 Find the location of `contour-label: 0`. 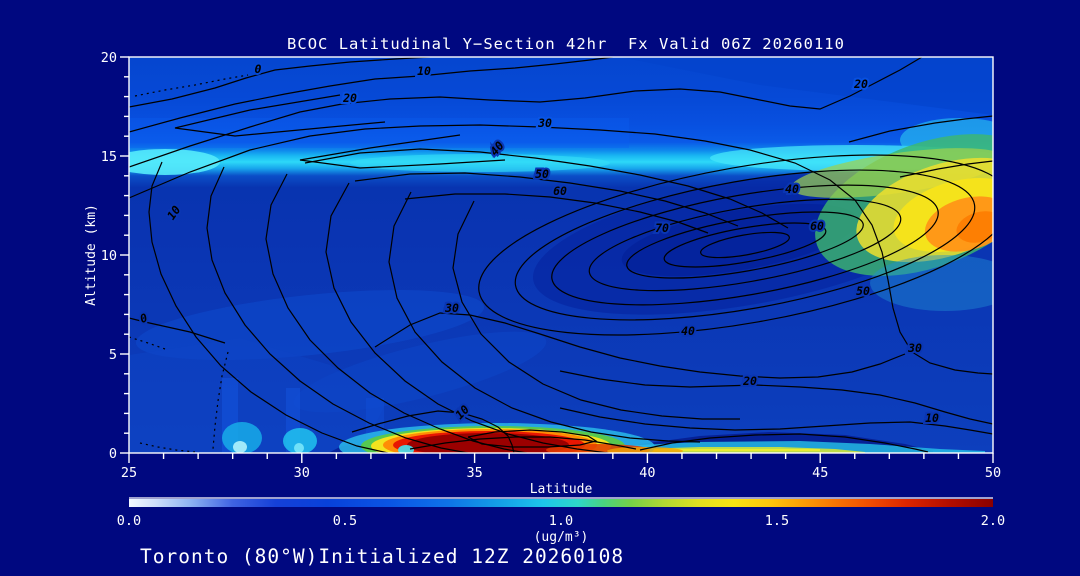

contour-label: 0 is located at coordinates (258, 69).